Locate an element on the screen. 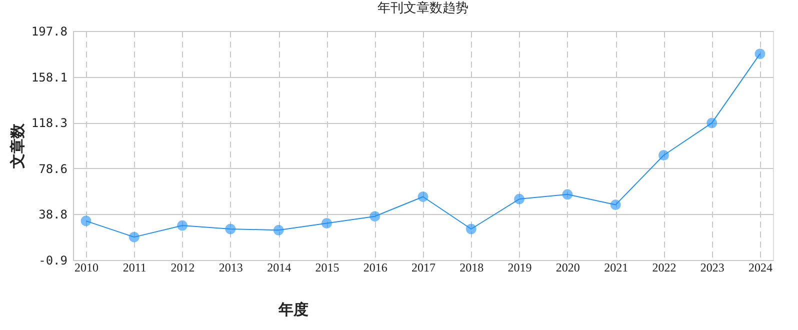 The height and width of the screenshot is (330, 798). y-tick-label: -0.9 is located at coordinates (53, 261).